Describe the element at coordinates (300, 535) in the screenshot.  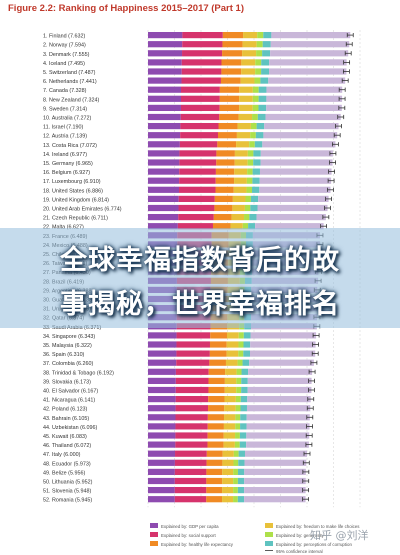
I see `legend-label: Explained by: generosity` at that location.